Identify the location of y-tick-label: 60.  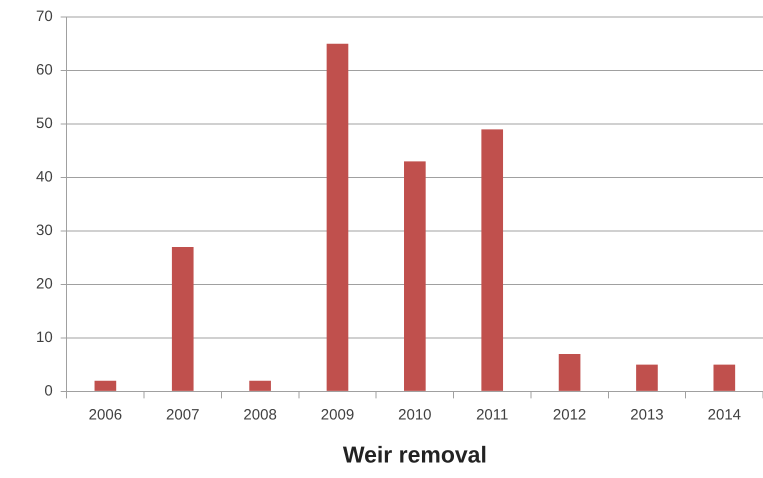
(44, 70).